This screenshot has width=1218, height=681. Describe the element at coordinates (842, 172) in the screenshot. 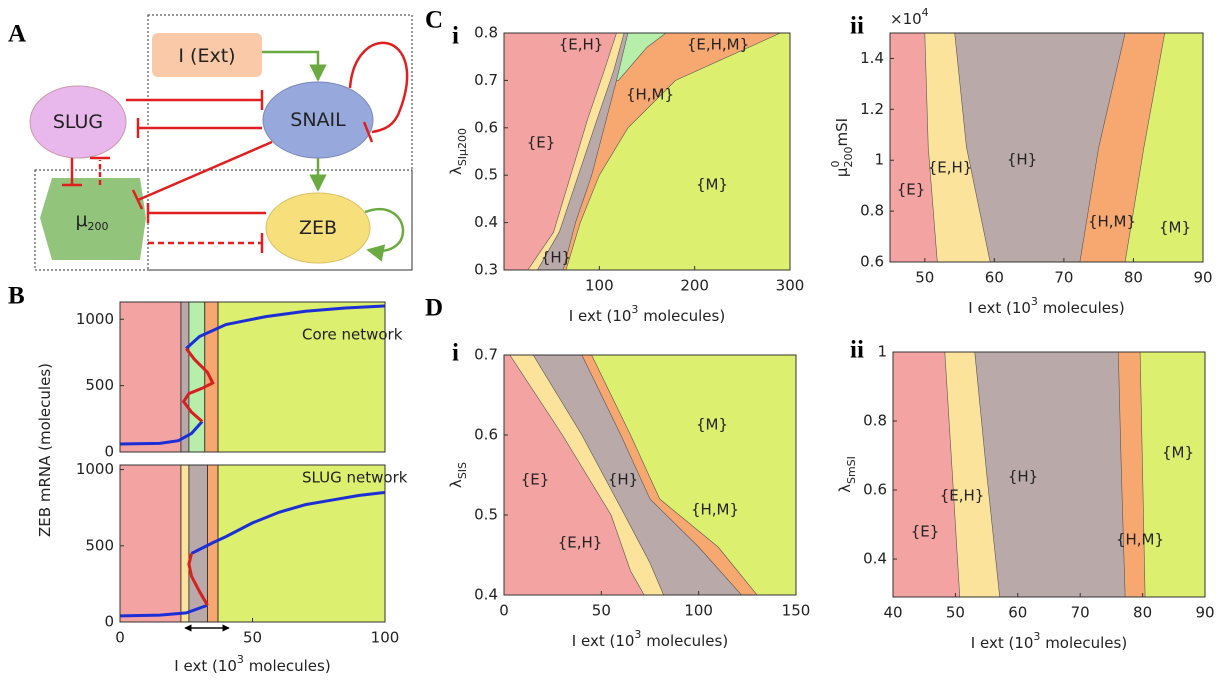

I see `y-axis-label-part: μ` at that location.